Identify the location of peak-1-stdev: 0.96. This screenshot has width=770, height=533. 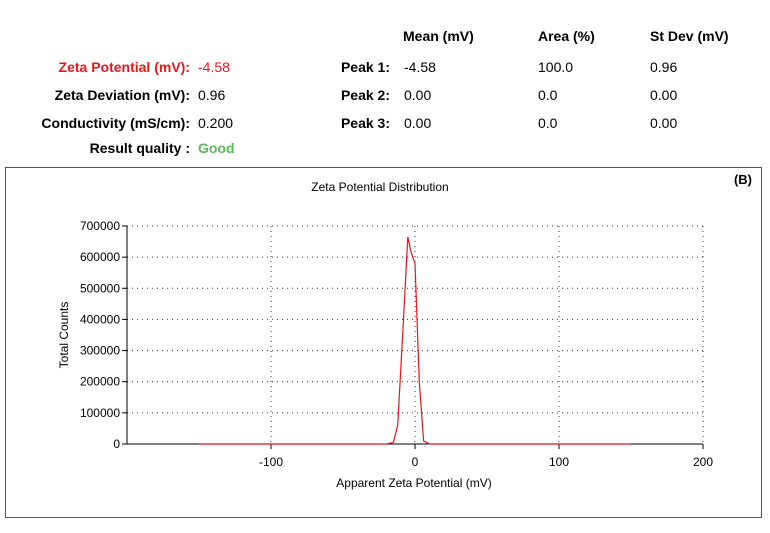
(664, 67).